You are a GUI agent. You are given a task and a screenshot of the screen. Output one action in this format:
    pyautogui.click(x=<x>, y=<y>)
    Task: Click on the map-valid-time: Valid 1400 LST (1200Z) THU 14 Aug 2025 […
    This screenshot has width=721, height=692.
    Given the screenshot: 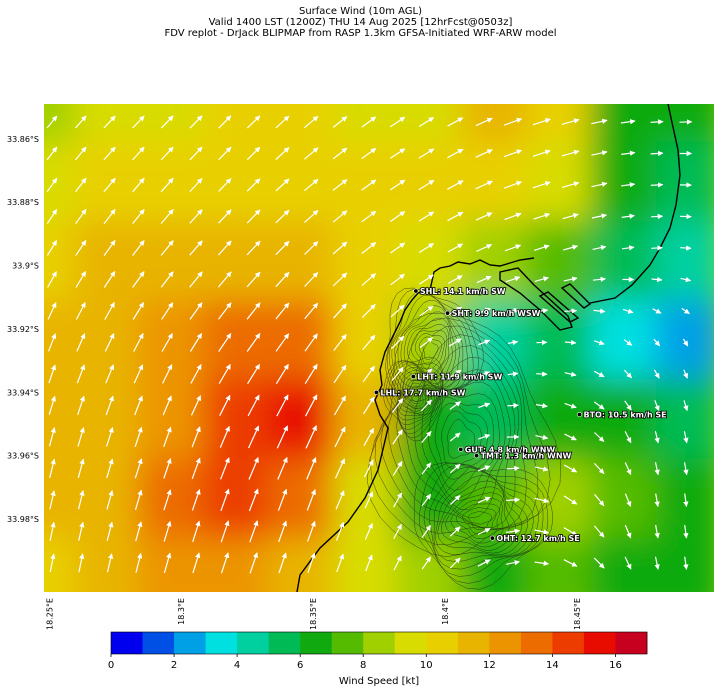 What is the action you would take?
    pyautogui.click(x=360, y=22)
    